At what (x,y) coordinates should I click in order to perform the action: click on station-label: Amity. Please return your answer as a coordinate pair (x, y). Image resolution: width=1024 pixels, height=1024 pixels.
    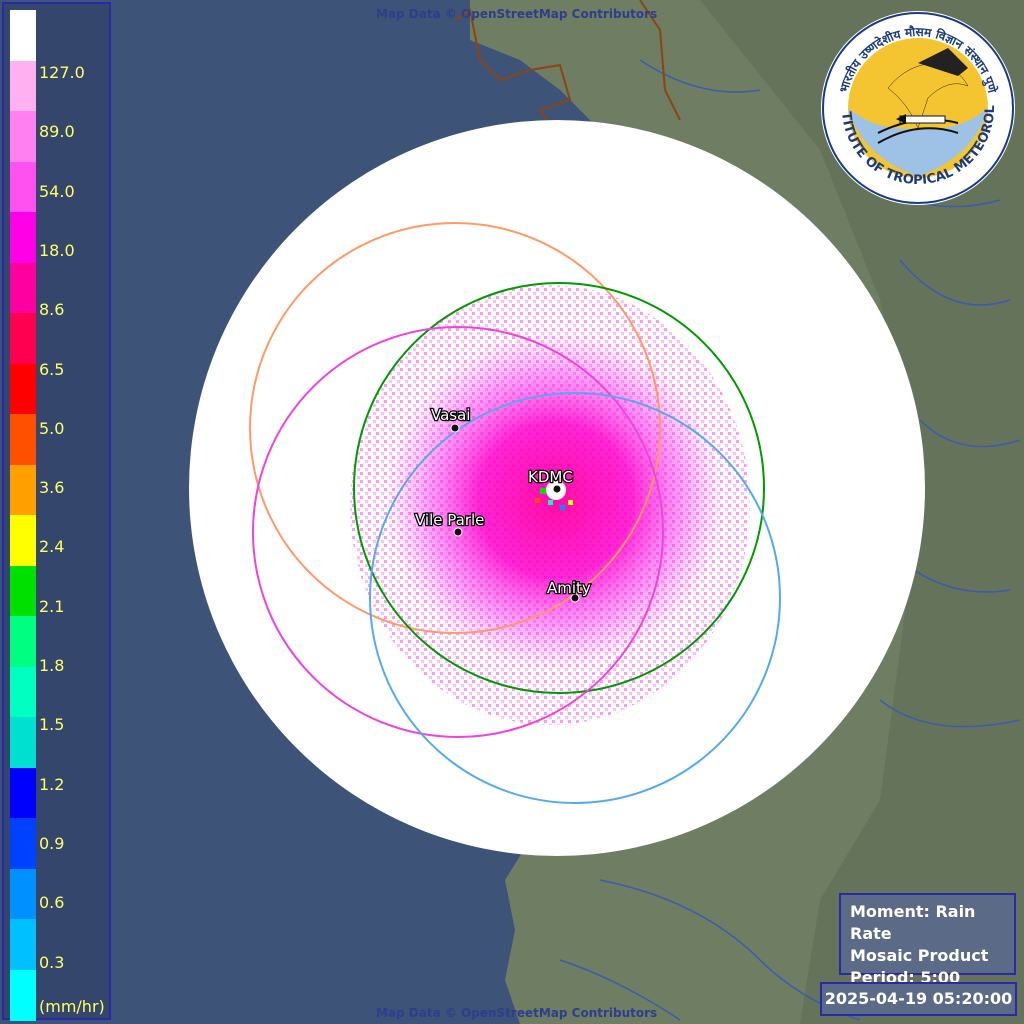
    Looking at the image, I should click on (569, 588).